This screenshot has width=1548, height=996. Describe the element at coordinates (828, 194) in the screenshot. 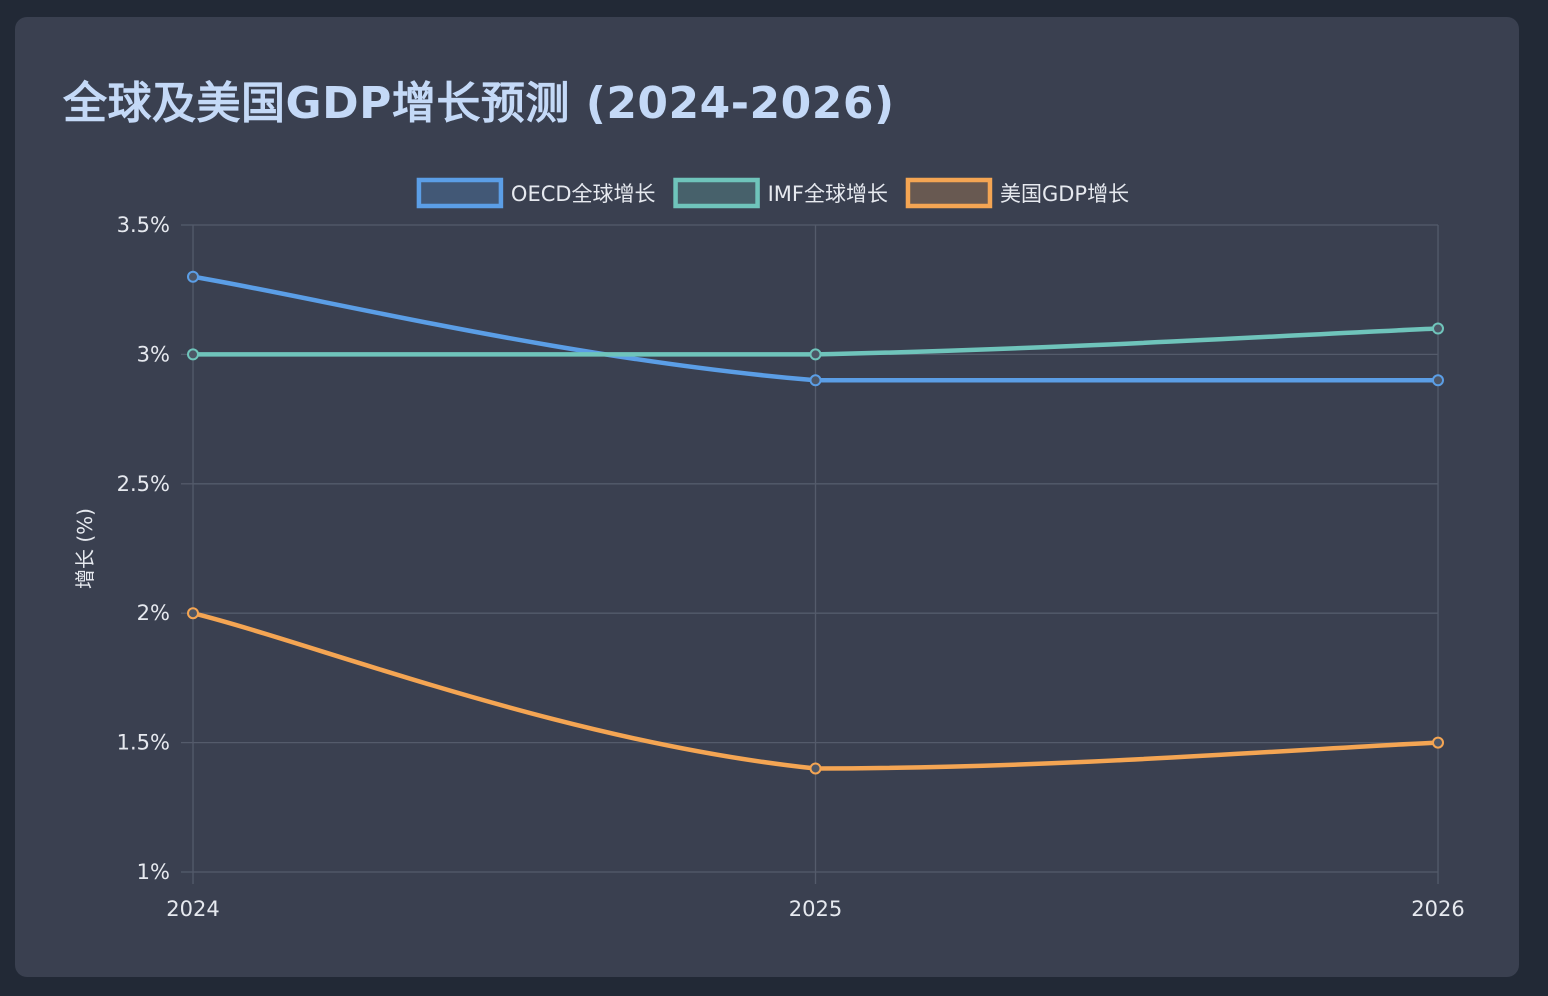

I see `legend-label: IMF全球增长` at that location.